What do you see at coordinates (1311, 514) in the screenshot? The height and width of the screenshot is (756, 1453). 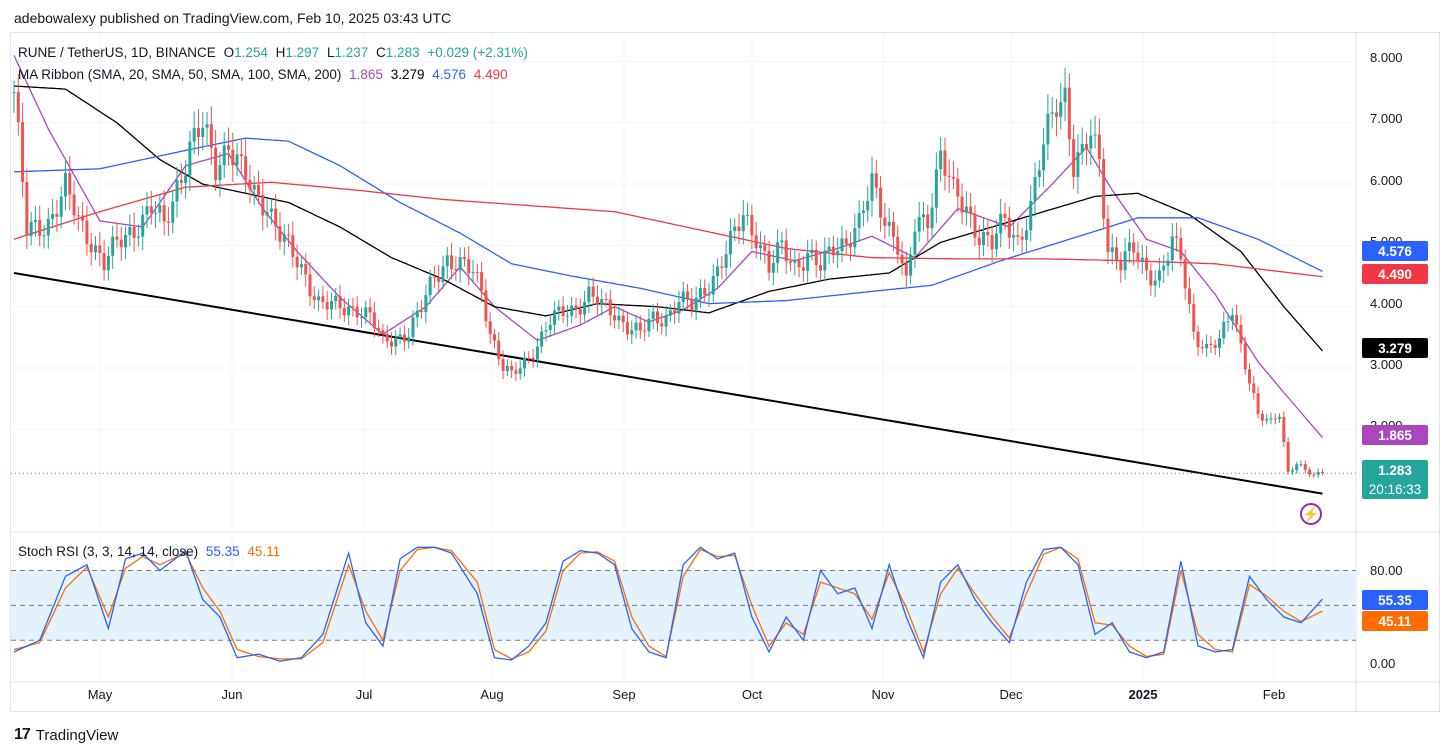 I see `lightning-icon: ⚡` at bounding box center [1311, 514].